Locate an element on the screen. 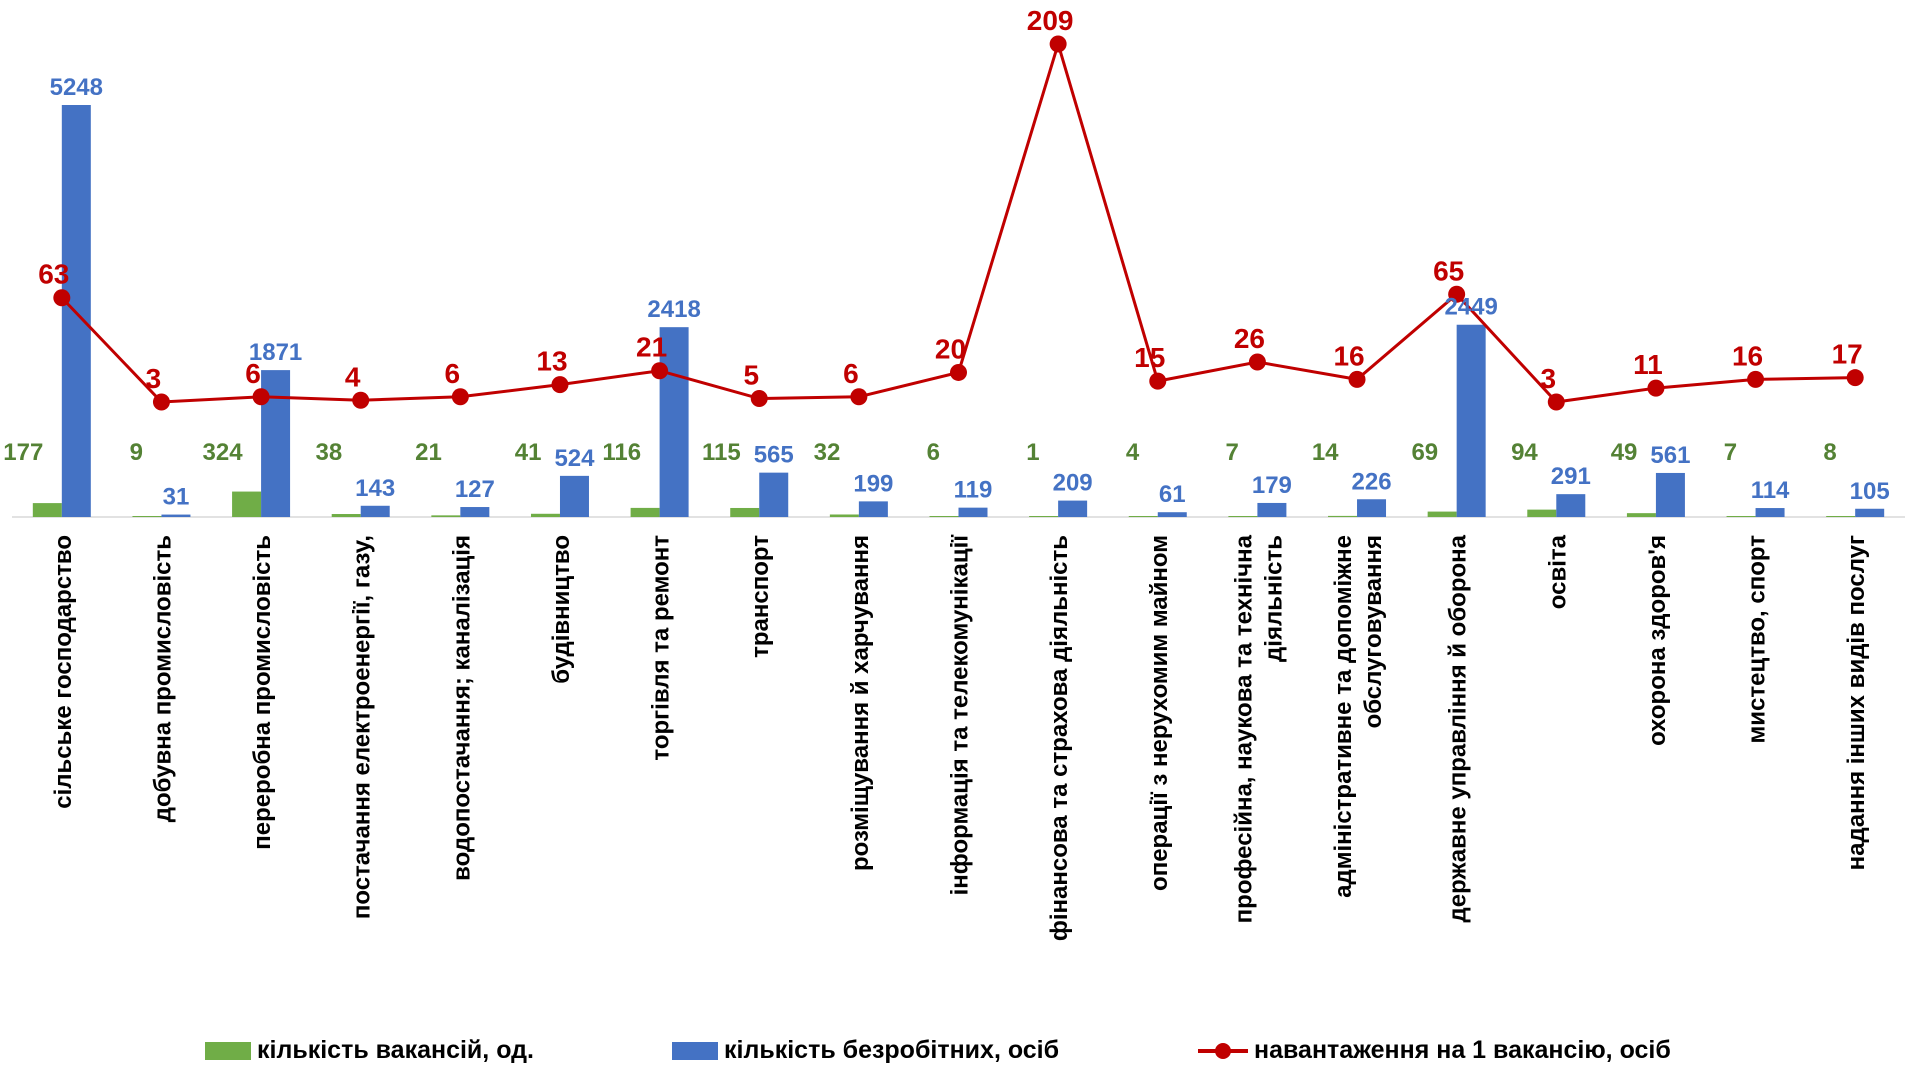  data-label-vacancies: 32 is located at coordinates (827, 452).